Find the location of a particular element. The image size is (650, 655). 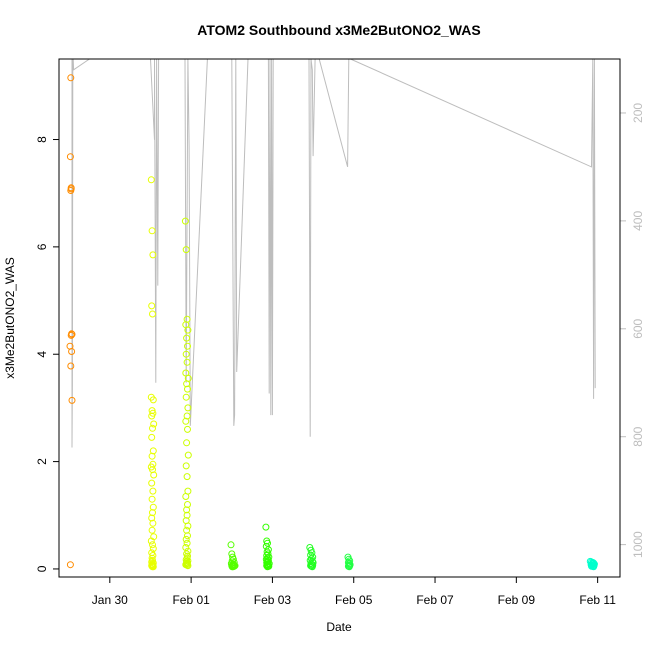

y2-tick-label: 400 is located at coordinates (638, 221).